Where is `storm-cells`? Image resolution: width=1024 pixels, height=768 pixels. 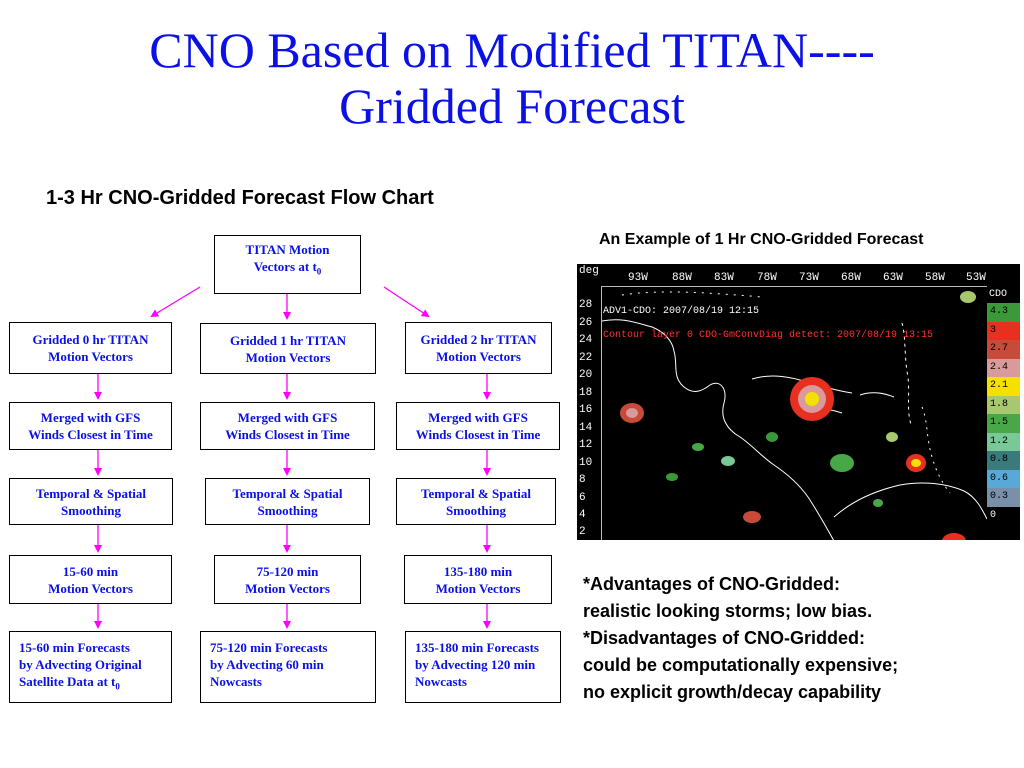
storm-cells is located at coordinates (798, 415).